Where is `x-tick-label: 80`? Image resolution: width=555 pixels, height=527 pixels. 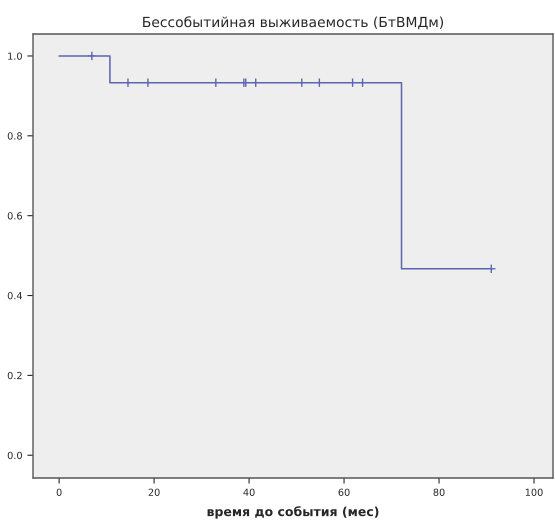 x-tick-label: 80 is located at coordinates (439, 492).